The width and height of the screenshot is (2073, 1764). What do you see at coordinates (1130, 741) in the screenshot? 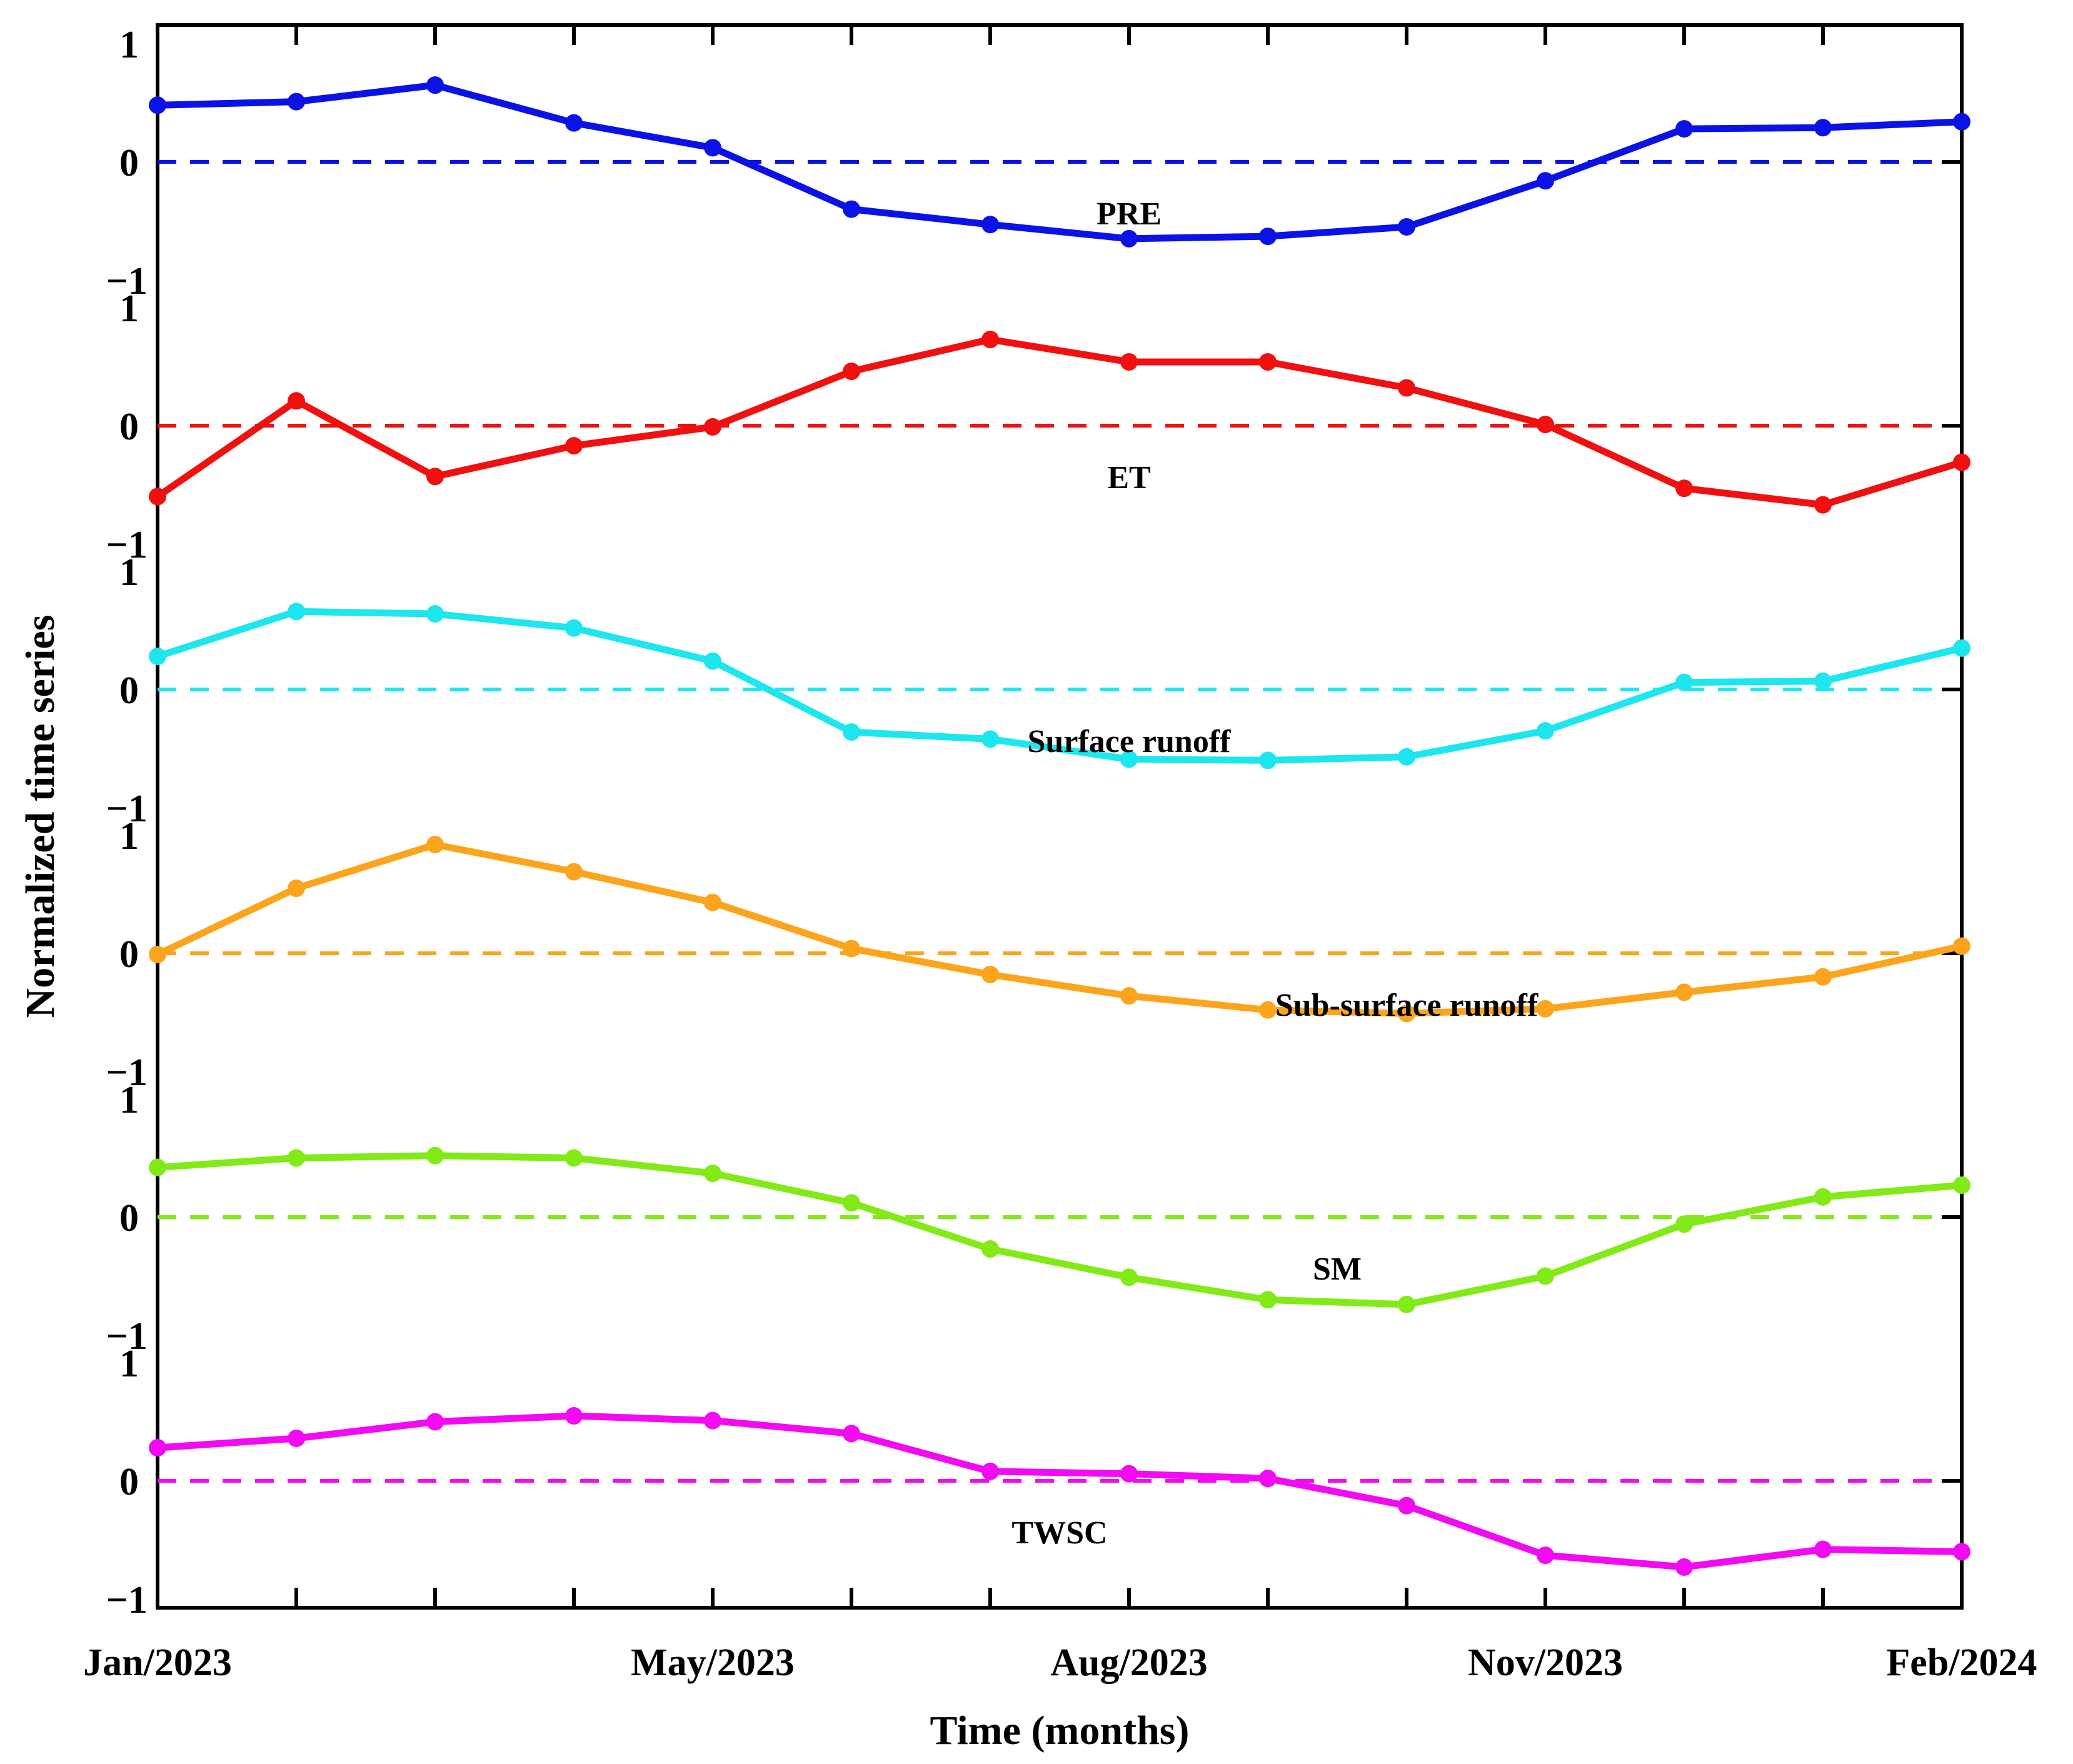
I see `series-label: Surface runoff` at bounding box center [1130, 741].